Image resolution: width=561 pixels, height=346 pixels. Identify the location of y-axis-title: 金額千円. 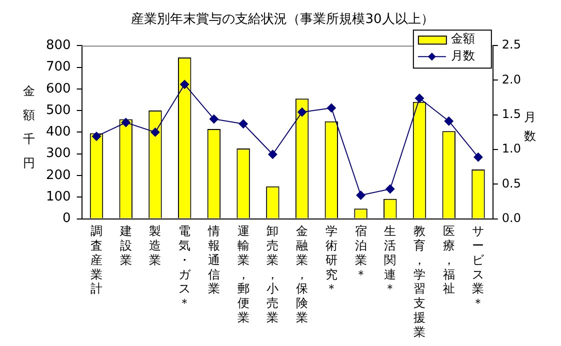
(29, 127).